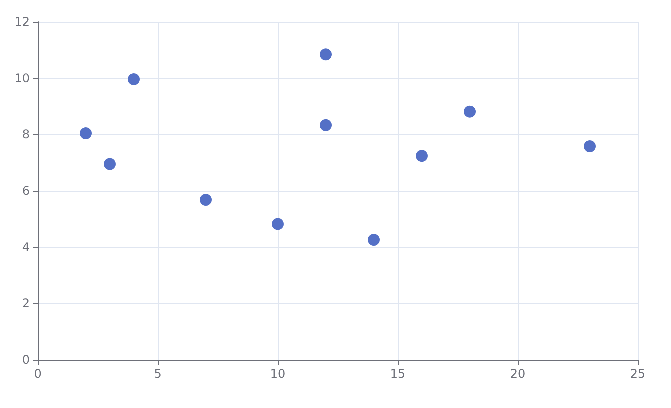 The image size is (671, 408). Describe the element at coordinates (22, 22) in the screenshot. I see `y-tick-label: 12` at that location.